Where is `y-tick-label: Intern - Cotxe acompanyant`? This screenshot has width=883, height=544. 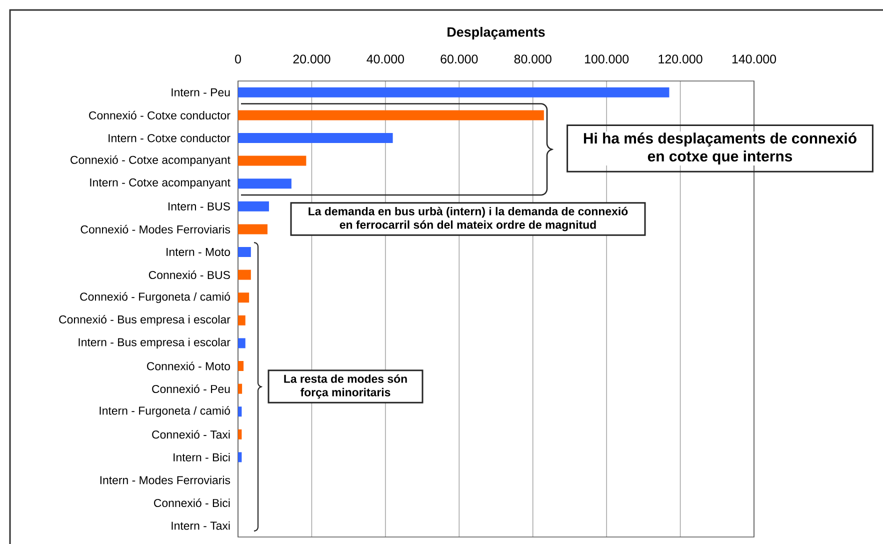 y-tick-label: Intern - Cotxe acompanyant is located at coordinates (160, 183).